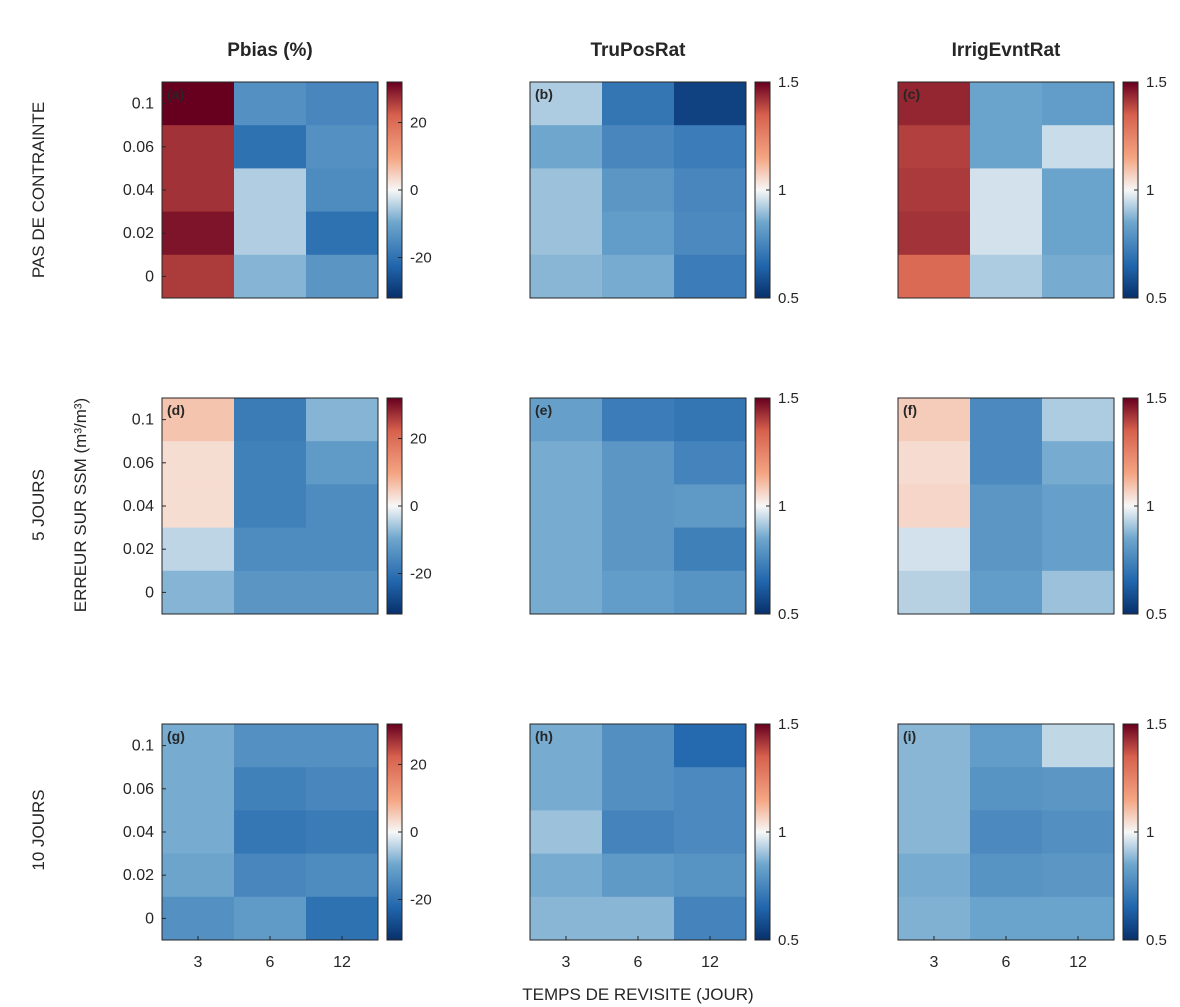 The image size is (1180, 1007). Describe the element at coordinates (664, 190) in the screenshot. I see `heatmap-panel: (b) 1.5 1 0.5` at that location.